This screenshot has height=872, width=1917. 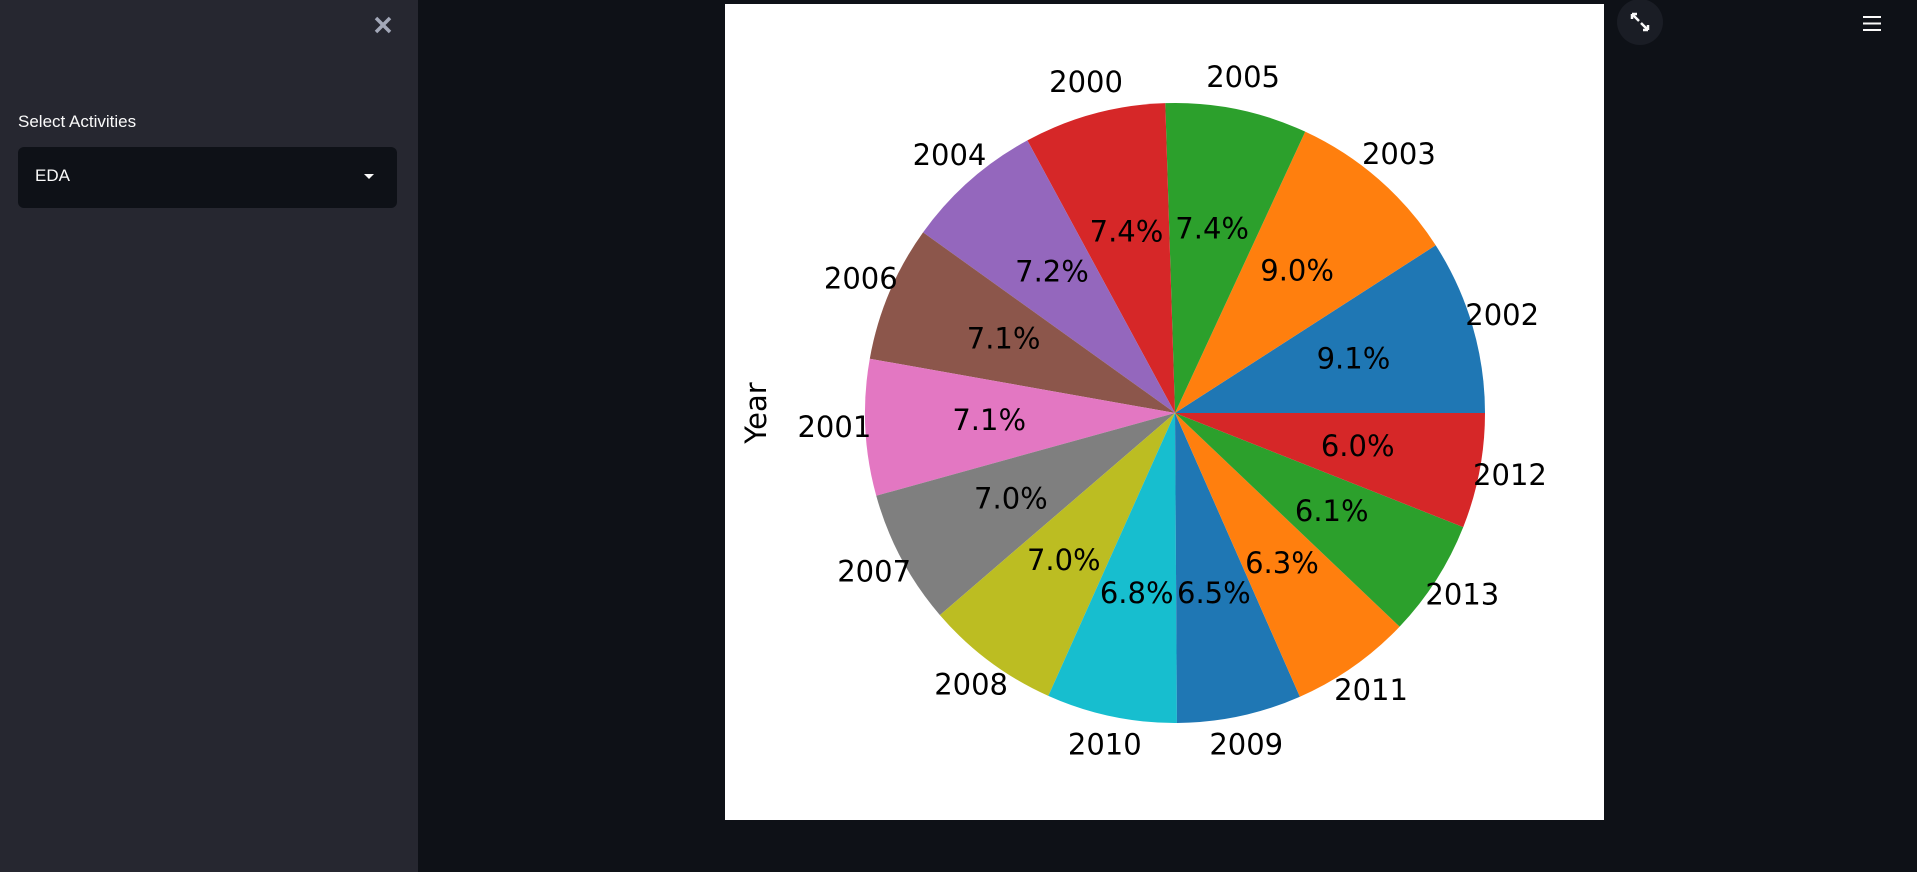 What do you see at coordinates (1214, 593) in the screenshot?
I see `value-label: 6.5%` at bounding box center [1214, 593].